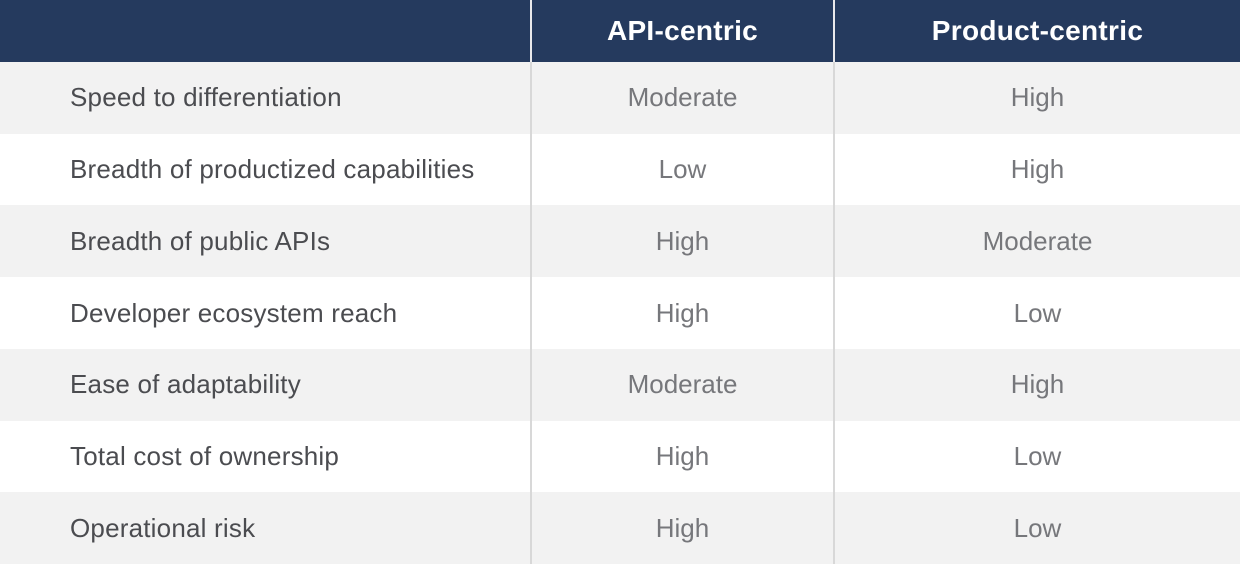 The image size is (1240, 564). What do you see at coordinates (234, 312) in the screenshot?
I see `row-label: Developer ecosystem reach` at bounding box center [234, 312].